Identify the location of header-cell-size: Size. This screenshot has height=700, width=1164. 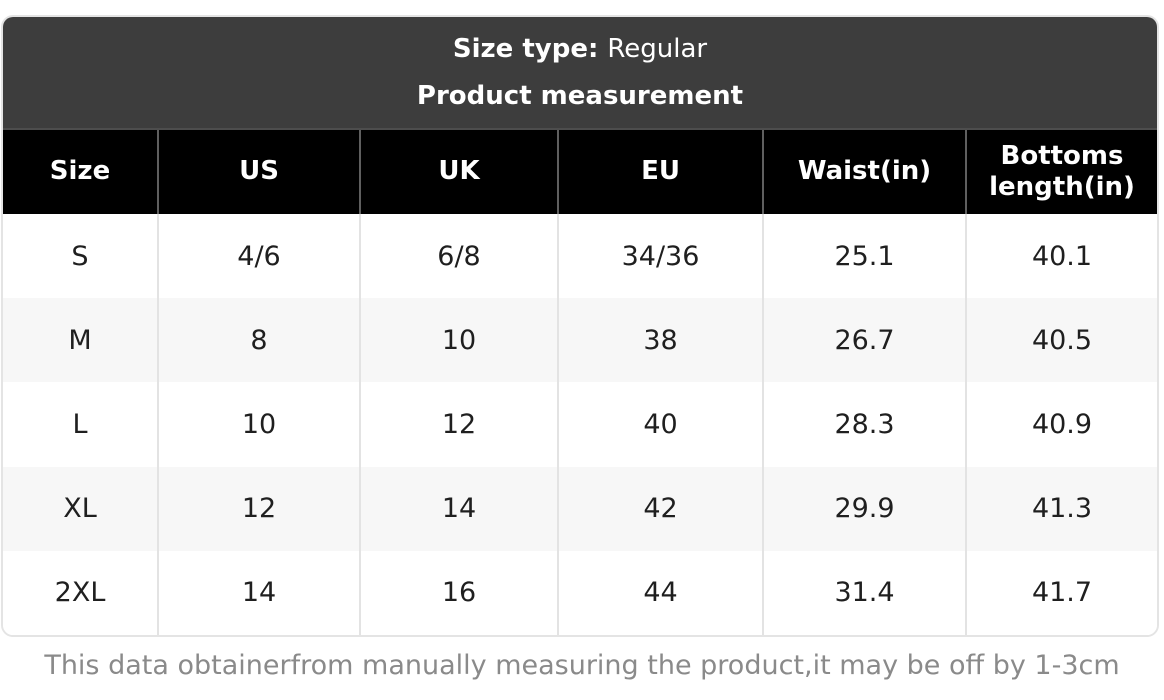
(80, 171).